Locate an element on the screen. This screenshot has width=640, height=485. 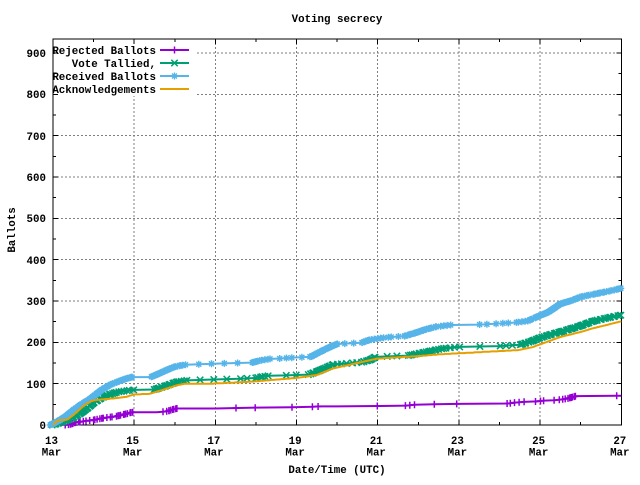
svg-text: 700 is located at coordinates (36, 138).